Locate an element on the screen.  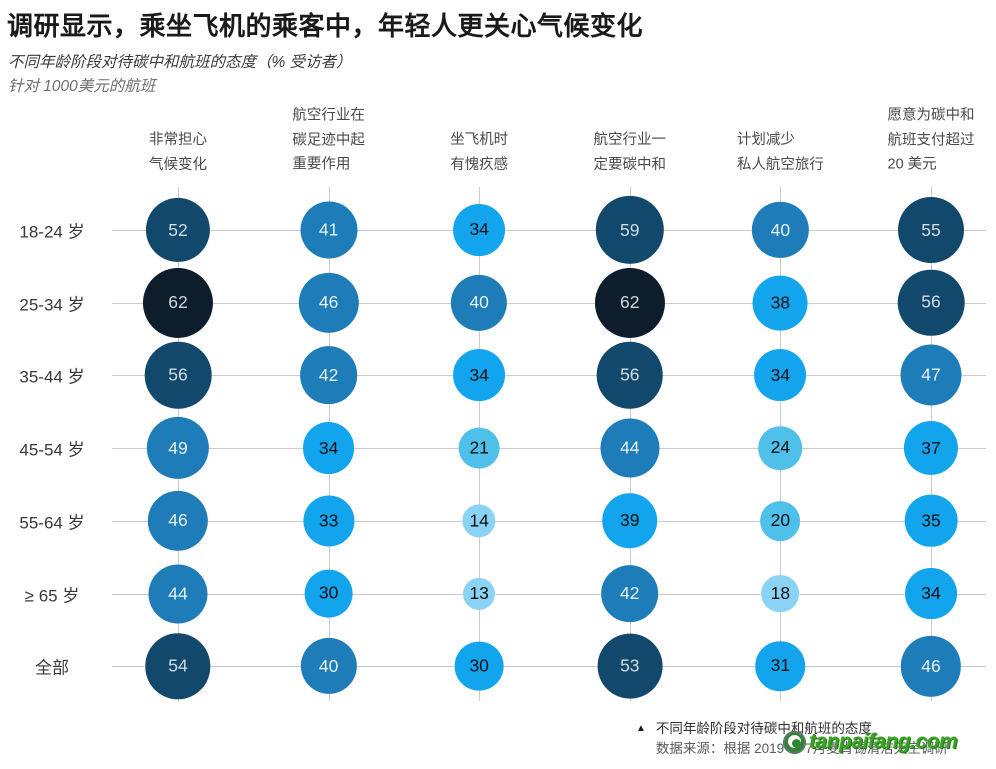
column-header-line: 愿意为碳中和 is located at coordinates (931, 115).